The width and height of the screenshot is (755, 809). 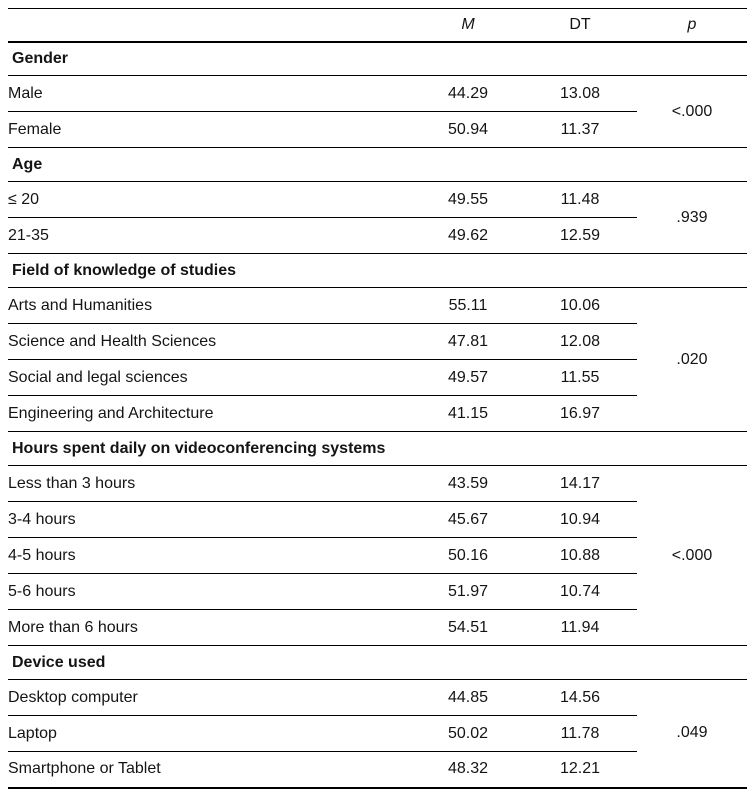 What do you see at coordinates (580, 341) in the screenshot?
I see `dt-value: 12.08` at bounding box center [580, 341].